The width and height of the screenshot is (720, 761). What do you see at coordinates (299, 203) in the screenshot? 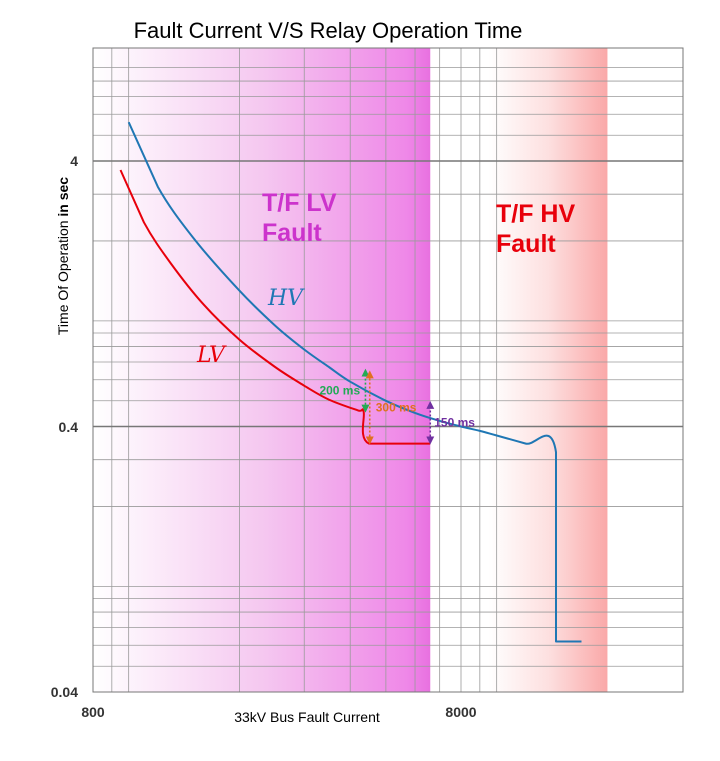
I see `region-label-lv-line1: T/F LV` at bounding box center [299, 203].